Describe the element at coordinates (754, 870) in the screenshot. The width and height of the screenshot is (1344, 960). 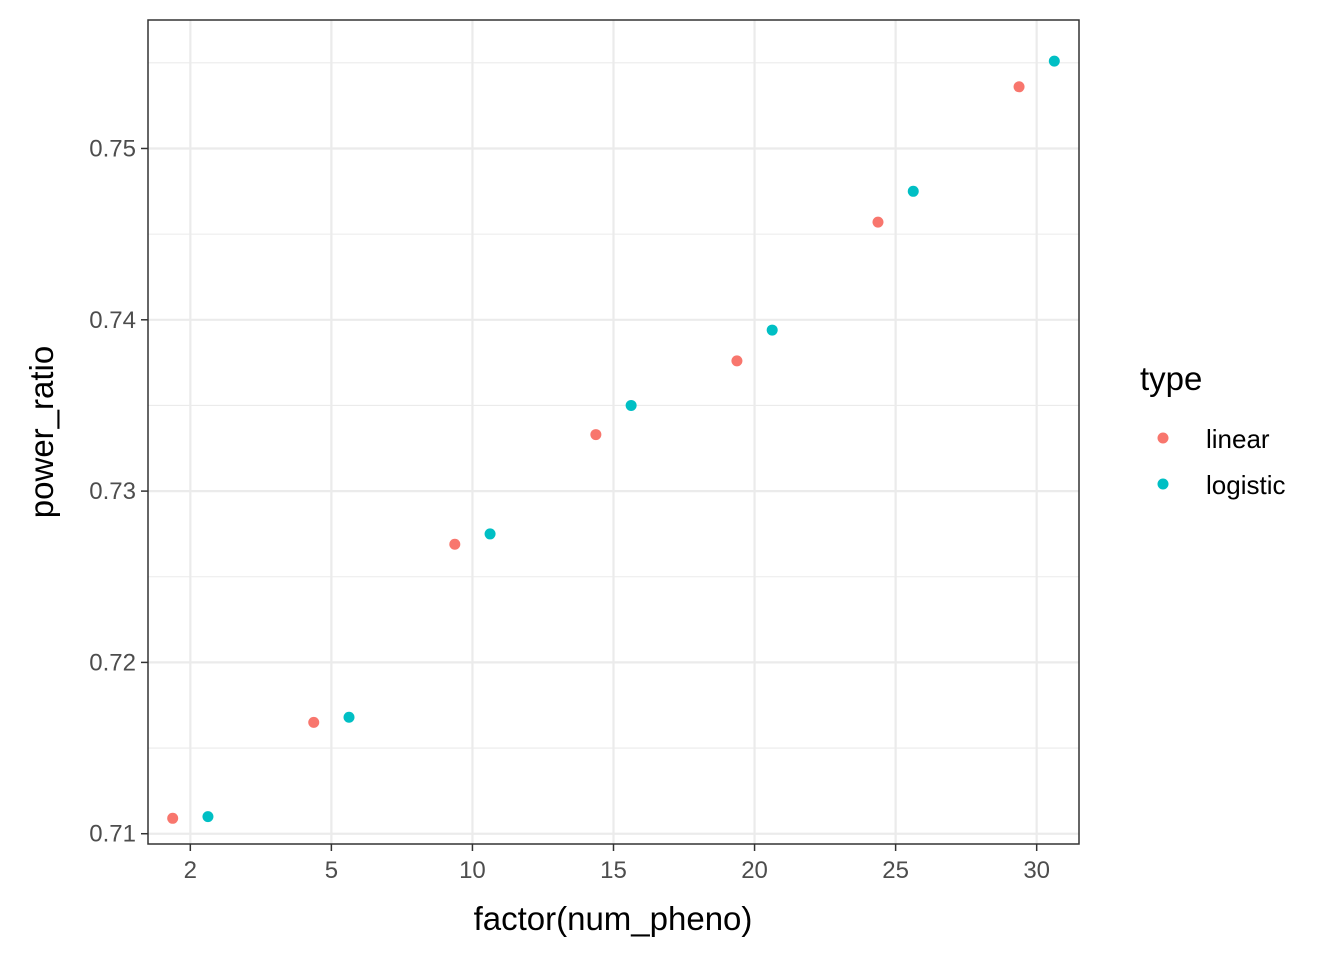
I see `x-tick-label: 20` at that location.